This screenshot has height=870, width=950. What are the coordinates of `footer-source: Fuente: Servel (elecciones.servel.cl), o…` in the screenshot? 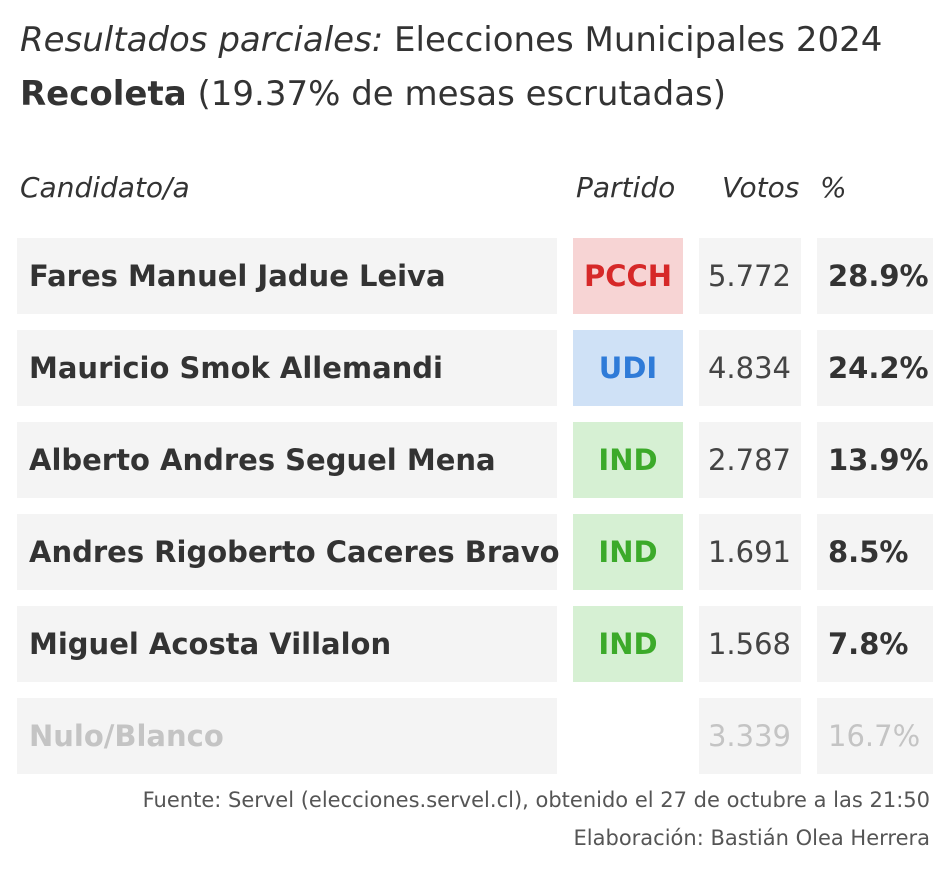 It's located at (536, 800).